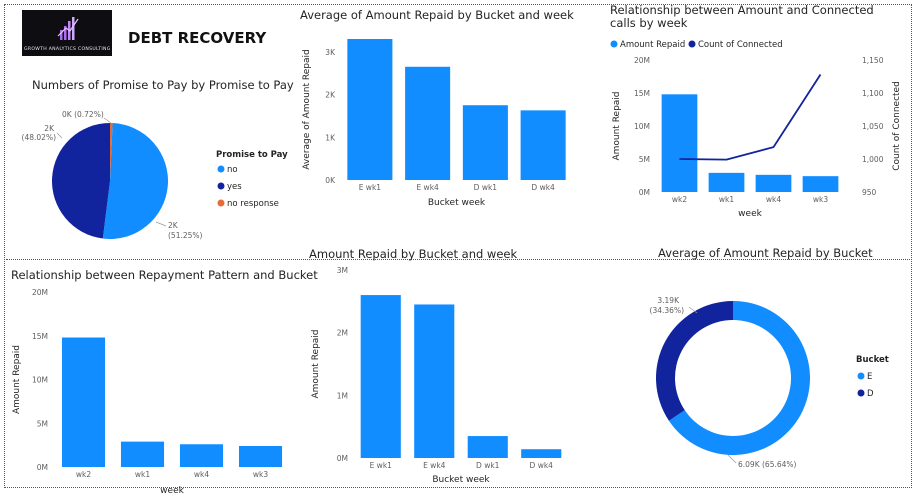 Image resolution: width=920 pixels, height=494 pixels. Describe the element at coordinates (461, 480) in the screenshot. I see `amount-bucket-week-x-axis-label: Bucket week` at that location.